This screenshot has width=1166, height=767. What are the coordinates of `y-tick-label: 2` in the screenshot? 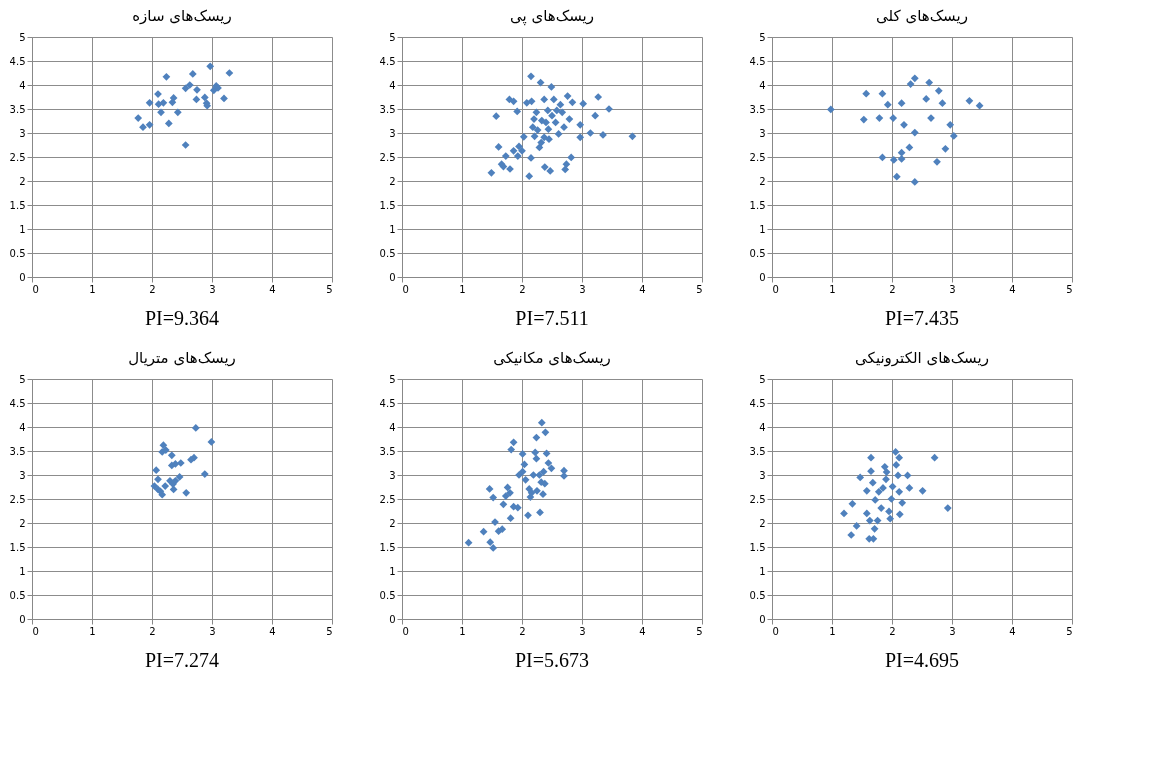 It's located at (22, 523).